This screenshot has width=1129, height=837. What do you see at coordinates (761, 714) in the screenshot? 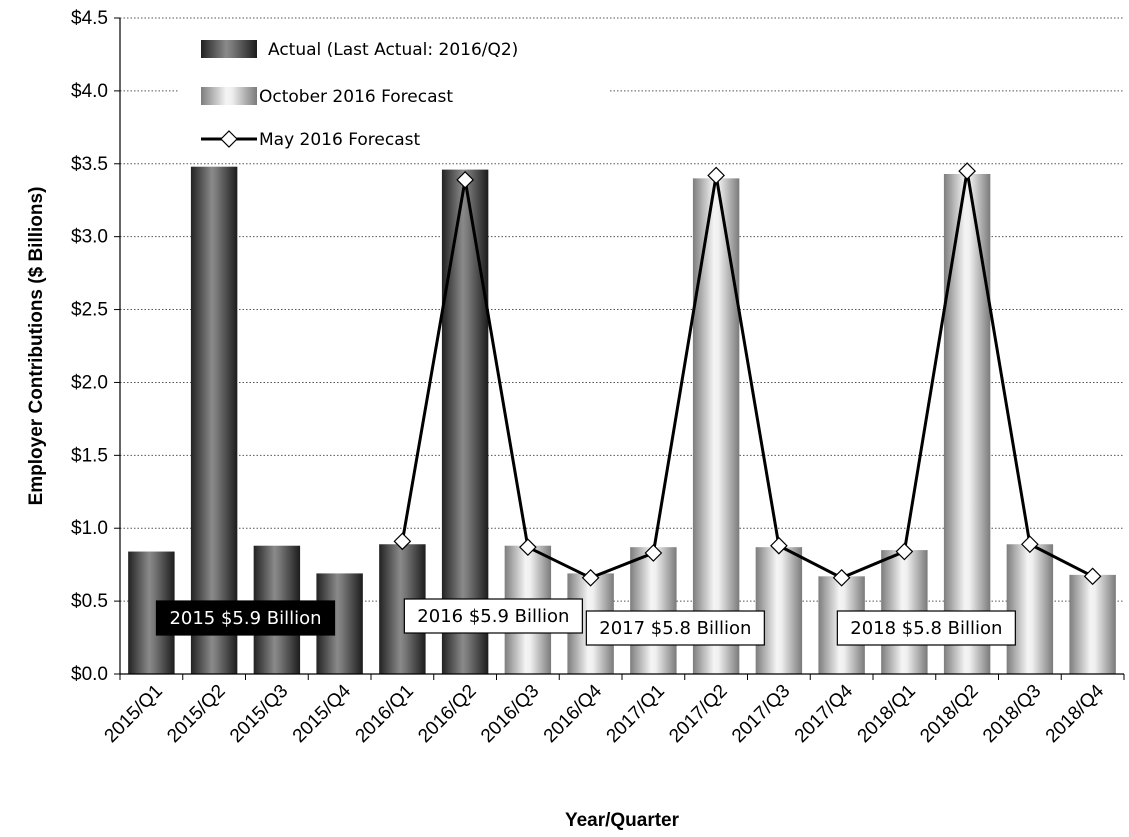
I see `x-tick-label: 2017/Q3` at bounding box center [761, 714].